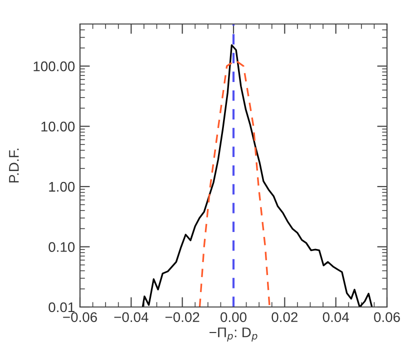  Describe the element at coordinates (234, 335) in the screenshot. I see `x-axis-title: −Π$_{p}$: D$_{p}$` at that location.